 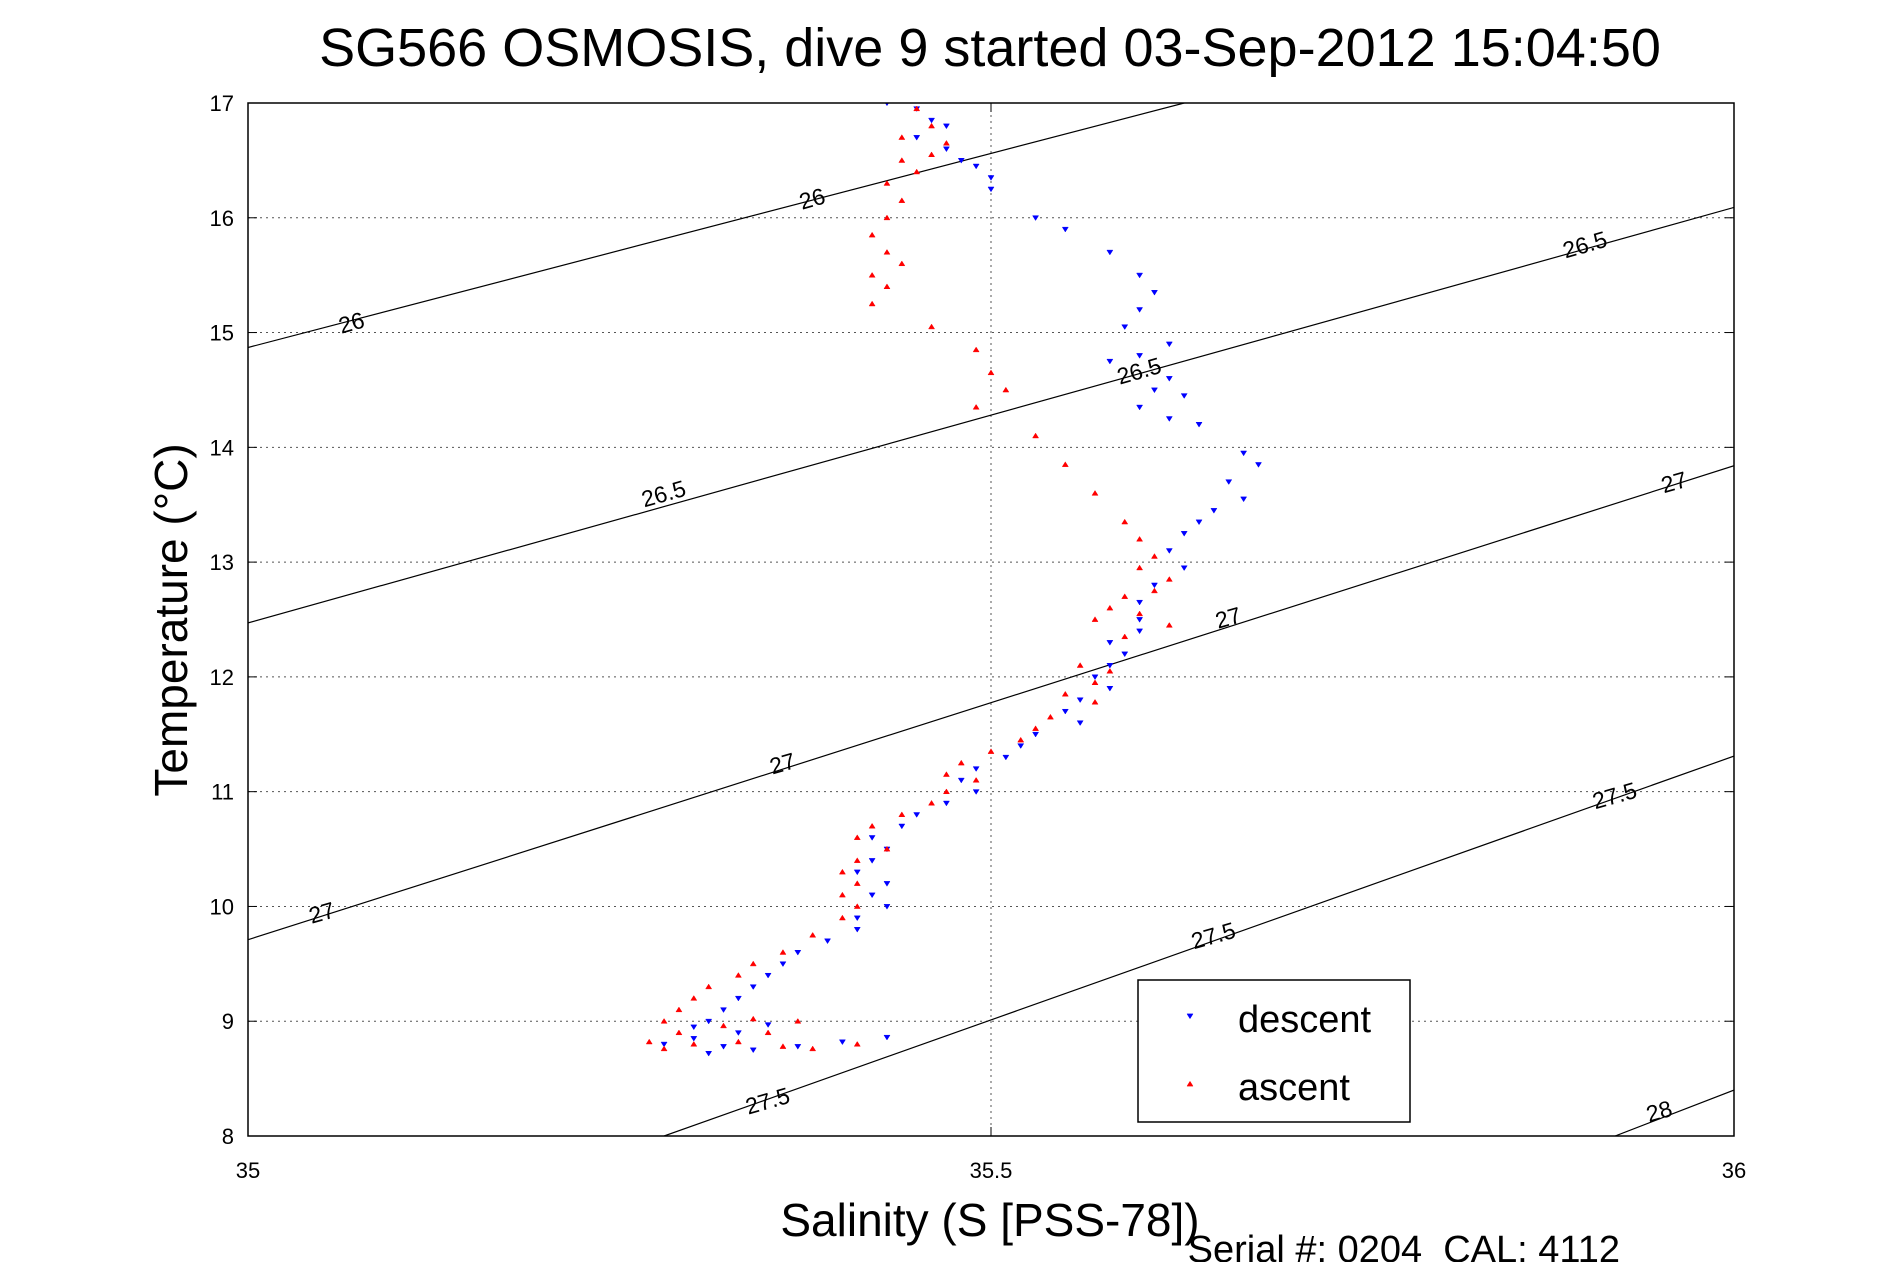 I want to click on legend-marker-ascent, so click(x=1190, y=1083).